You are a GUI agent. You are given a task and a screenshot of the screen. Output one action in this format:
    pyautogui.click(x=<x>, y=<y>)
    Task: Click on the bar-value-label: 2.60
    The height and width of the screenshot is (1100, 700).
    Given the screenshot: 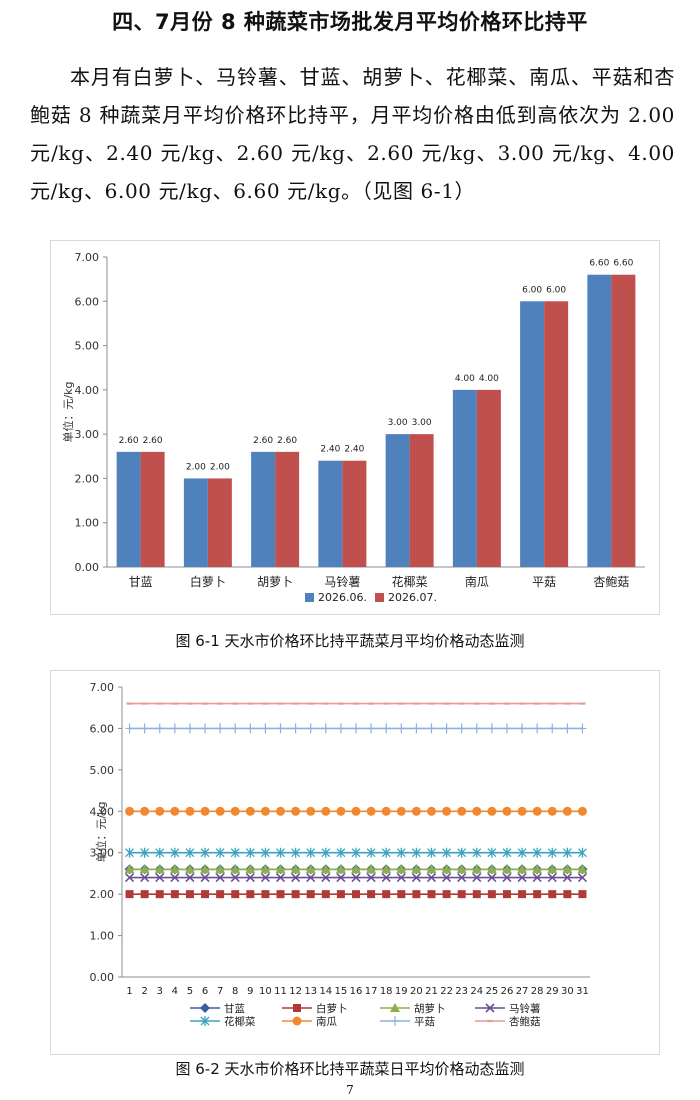 What is the action you would take?
    pyautogui.click(x=263, y=441)
    